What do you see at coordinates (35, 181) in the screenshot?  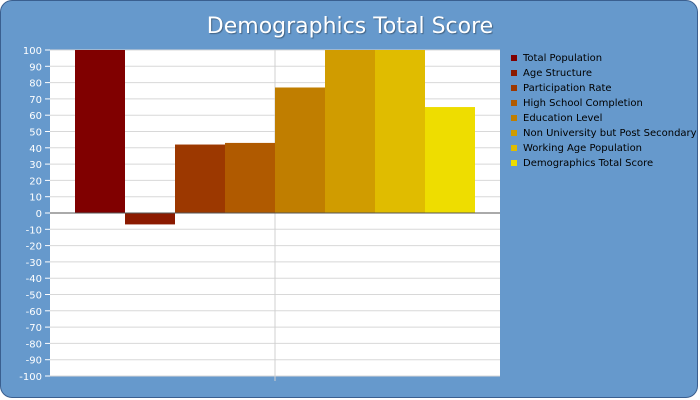 I see `y-tick-label: 20` at bounding box center [35, 181].